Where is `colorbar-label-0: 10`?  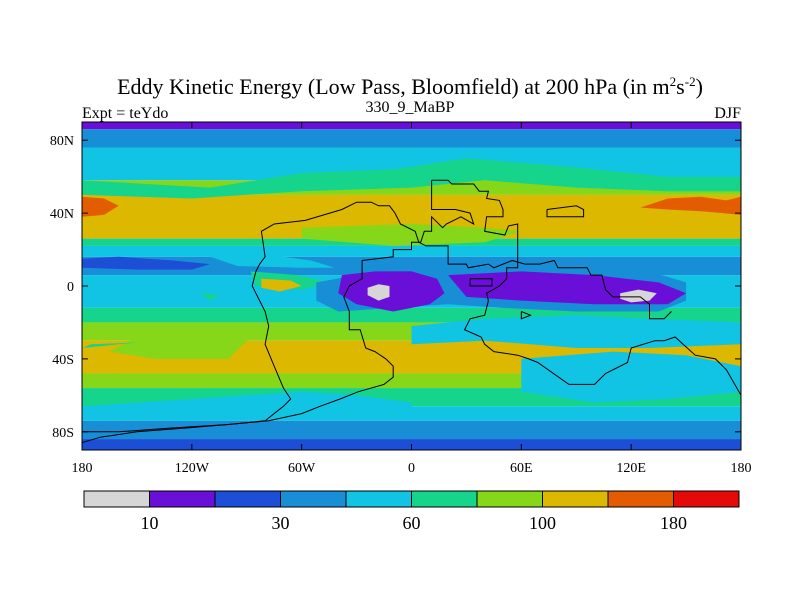 colorbar-label-0: 10 is located at coordinates (150, 523).